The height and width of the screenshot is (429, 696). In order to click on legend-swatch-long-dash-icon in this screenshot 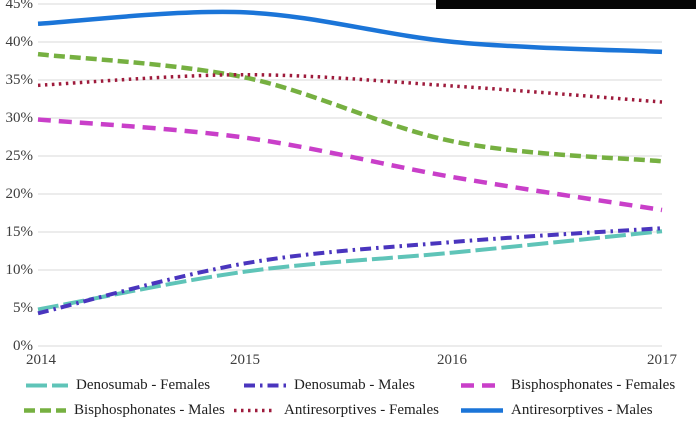, I will do `click(47, 385)`.